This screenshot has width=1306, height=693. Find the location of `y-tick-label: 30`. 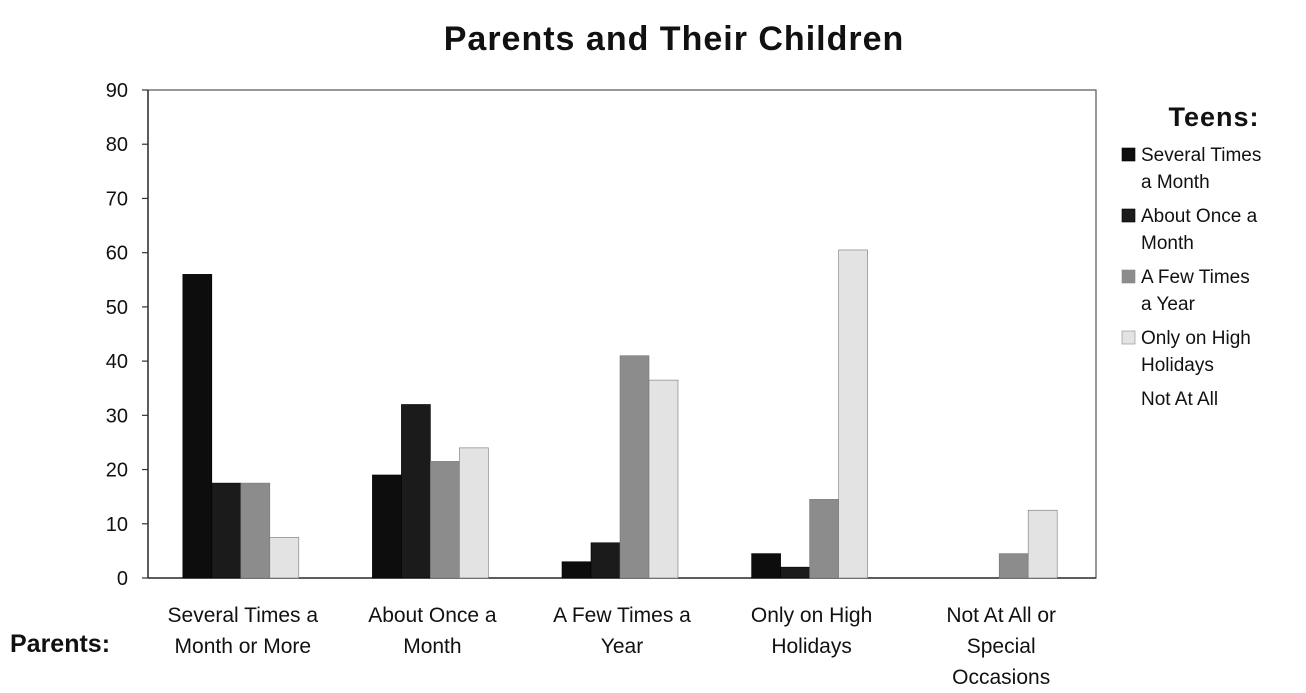

y-tick-label: 30 is located at coordinates (117, 416).